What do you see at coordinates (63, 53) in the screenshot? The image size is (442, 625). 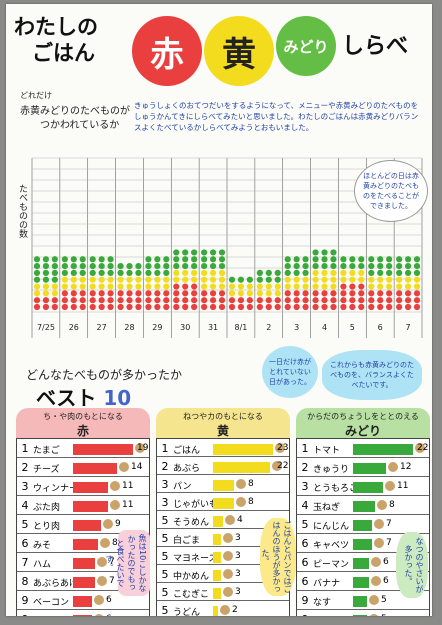 I see `title-line2: ごはん` at bounding box center [63, 53].